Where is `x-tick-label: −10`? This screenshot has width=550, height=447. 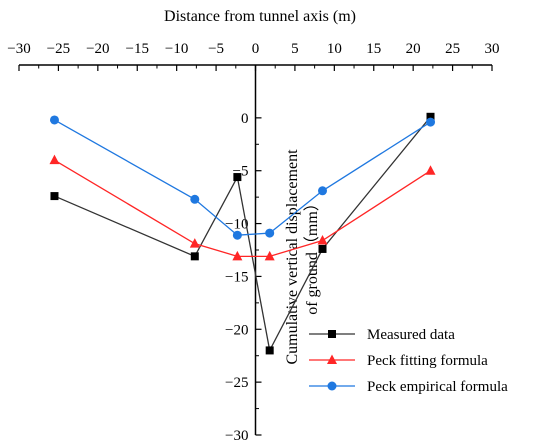 x-tick-label: −10 is located at coordinates (176, 49).